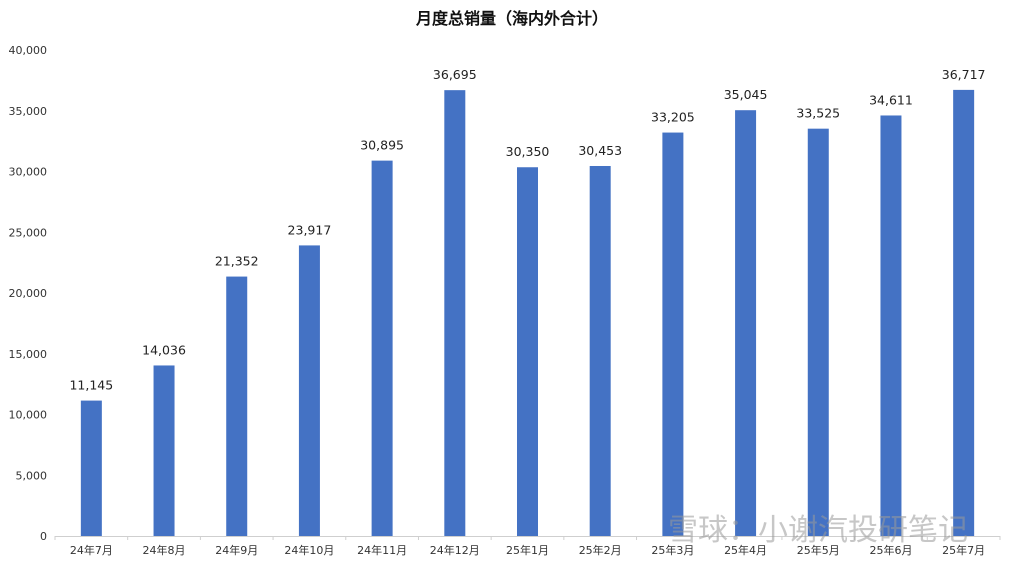 This screenshot has width=1010, height=562. What do you see at coordinates (600, 150) in the screenshot?
I see `data-label: 30,453` at bounding box center [600, 150].